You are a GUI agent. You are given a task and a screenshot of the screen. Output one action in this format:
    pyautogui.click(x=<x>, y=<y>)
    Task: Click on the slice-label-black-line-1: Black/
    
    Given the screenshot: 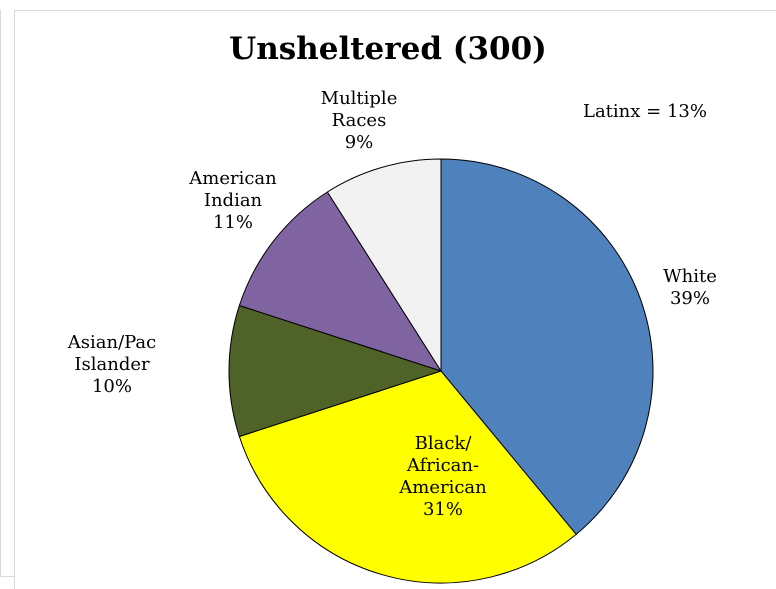 What is the action you would take?
    pyautogui.click(x=443, y=443)
    